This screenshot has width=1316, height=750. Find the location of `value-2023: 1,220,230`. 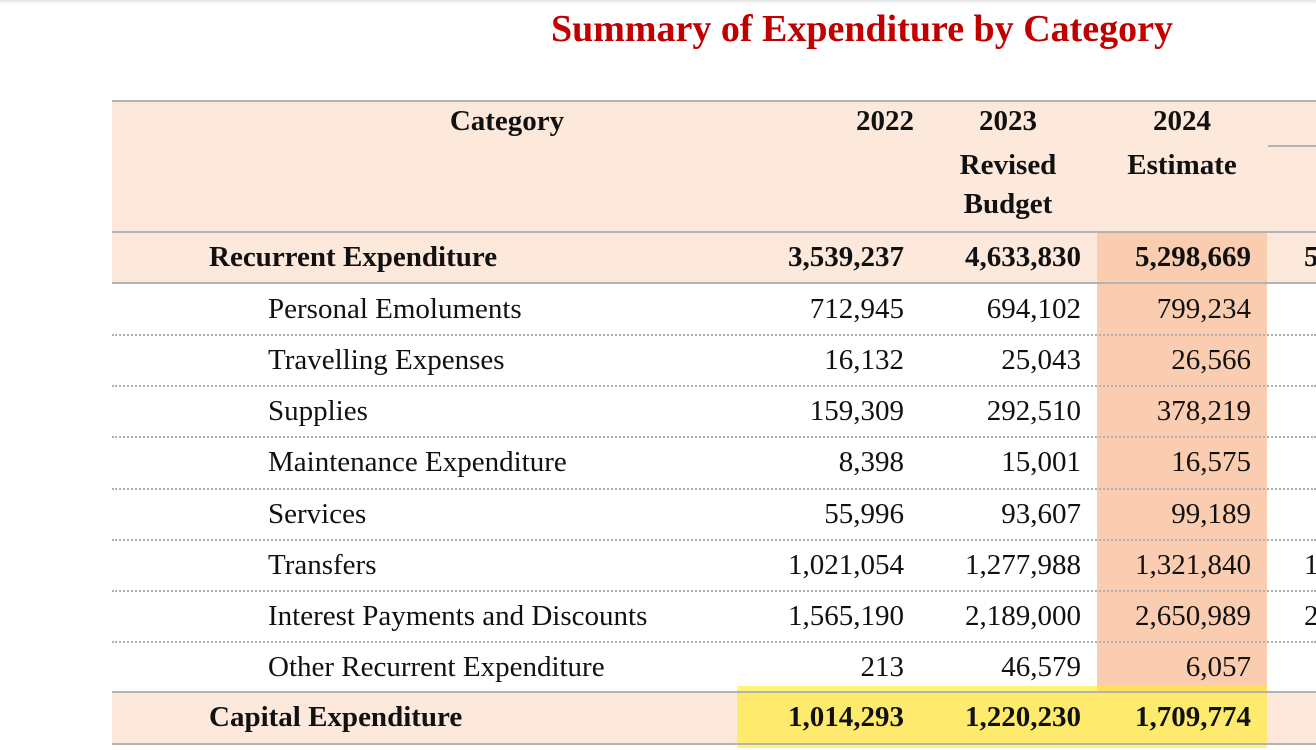

value-2023: 1,220,230 is located at coordinates (1023, 717).